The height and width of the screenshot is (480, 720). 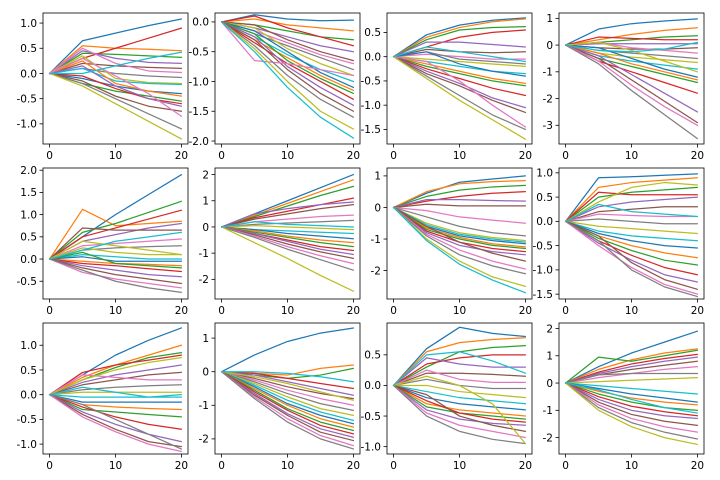 What do you see at coordinates (28, 346) in the screenshot?
I see `y-tick-label: 1.0` at bounding box center [28, 346].